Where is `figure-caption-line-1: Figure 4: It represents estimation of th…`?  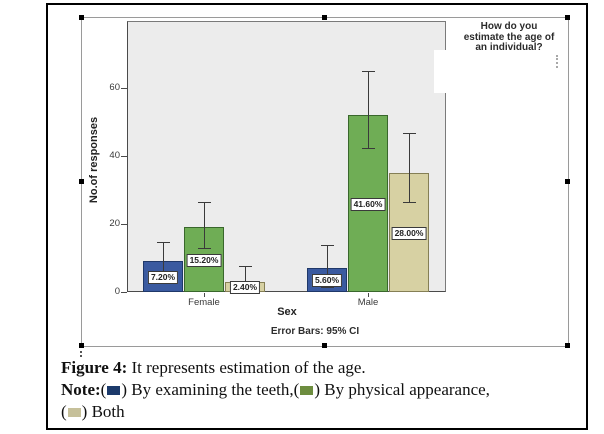 figure-caption-line-1: Figure 4: It represents estimation of th… is located at coordinates (213, 368).